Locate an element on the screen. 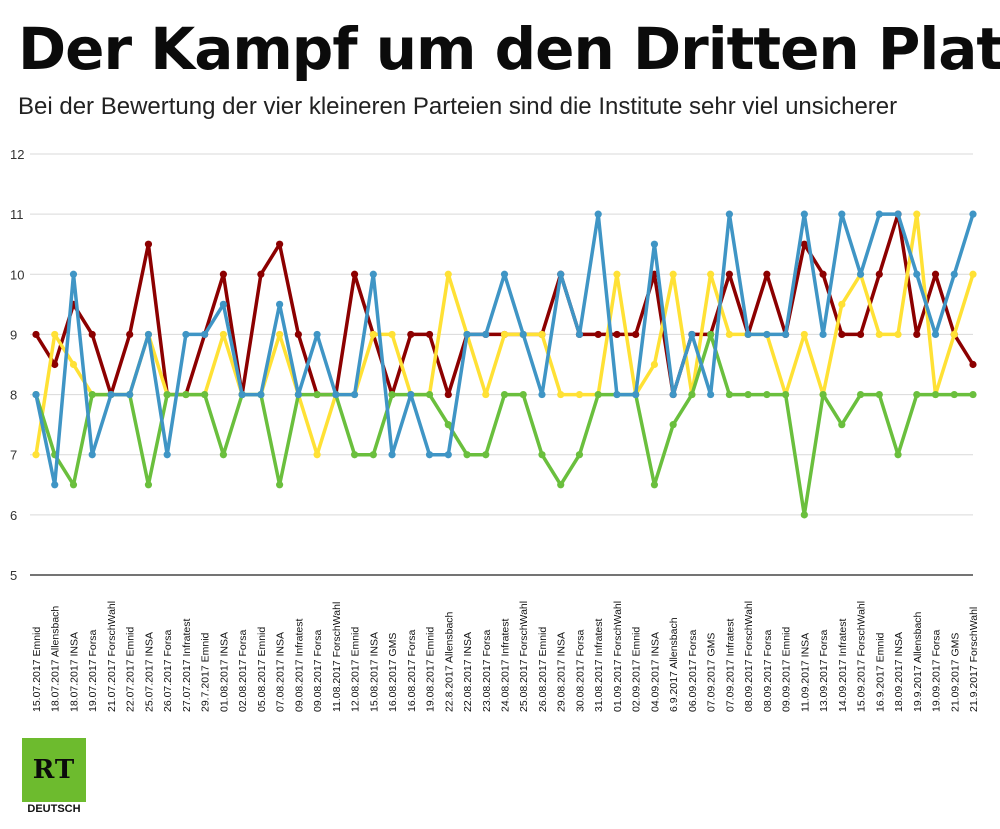 This screenshot has height=829, width=1000. x-tick-label: 06.09.2017 Forsa is located at coordinates (693, 671).